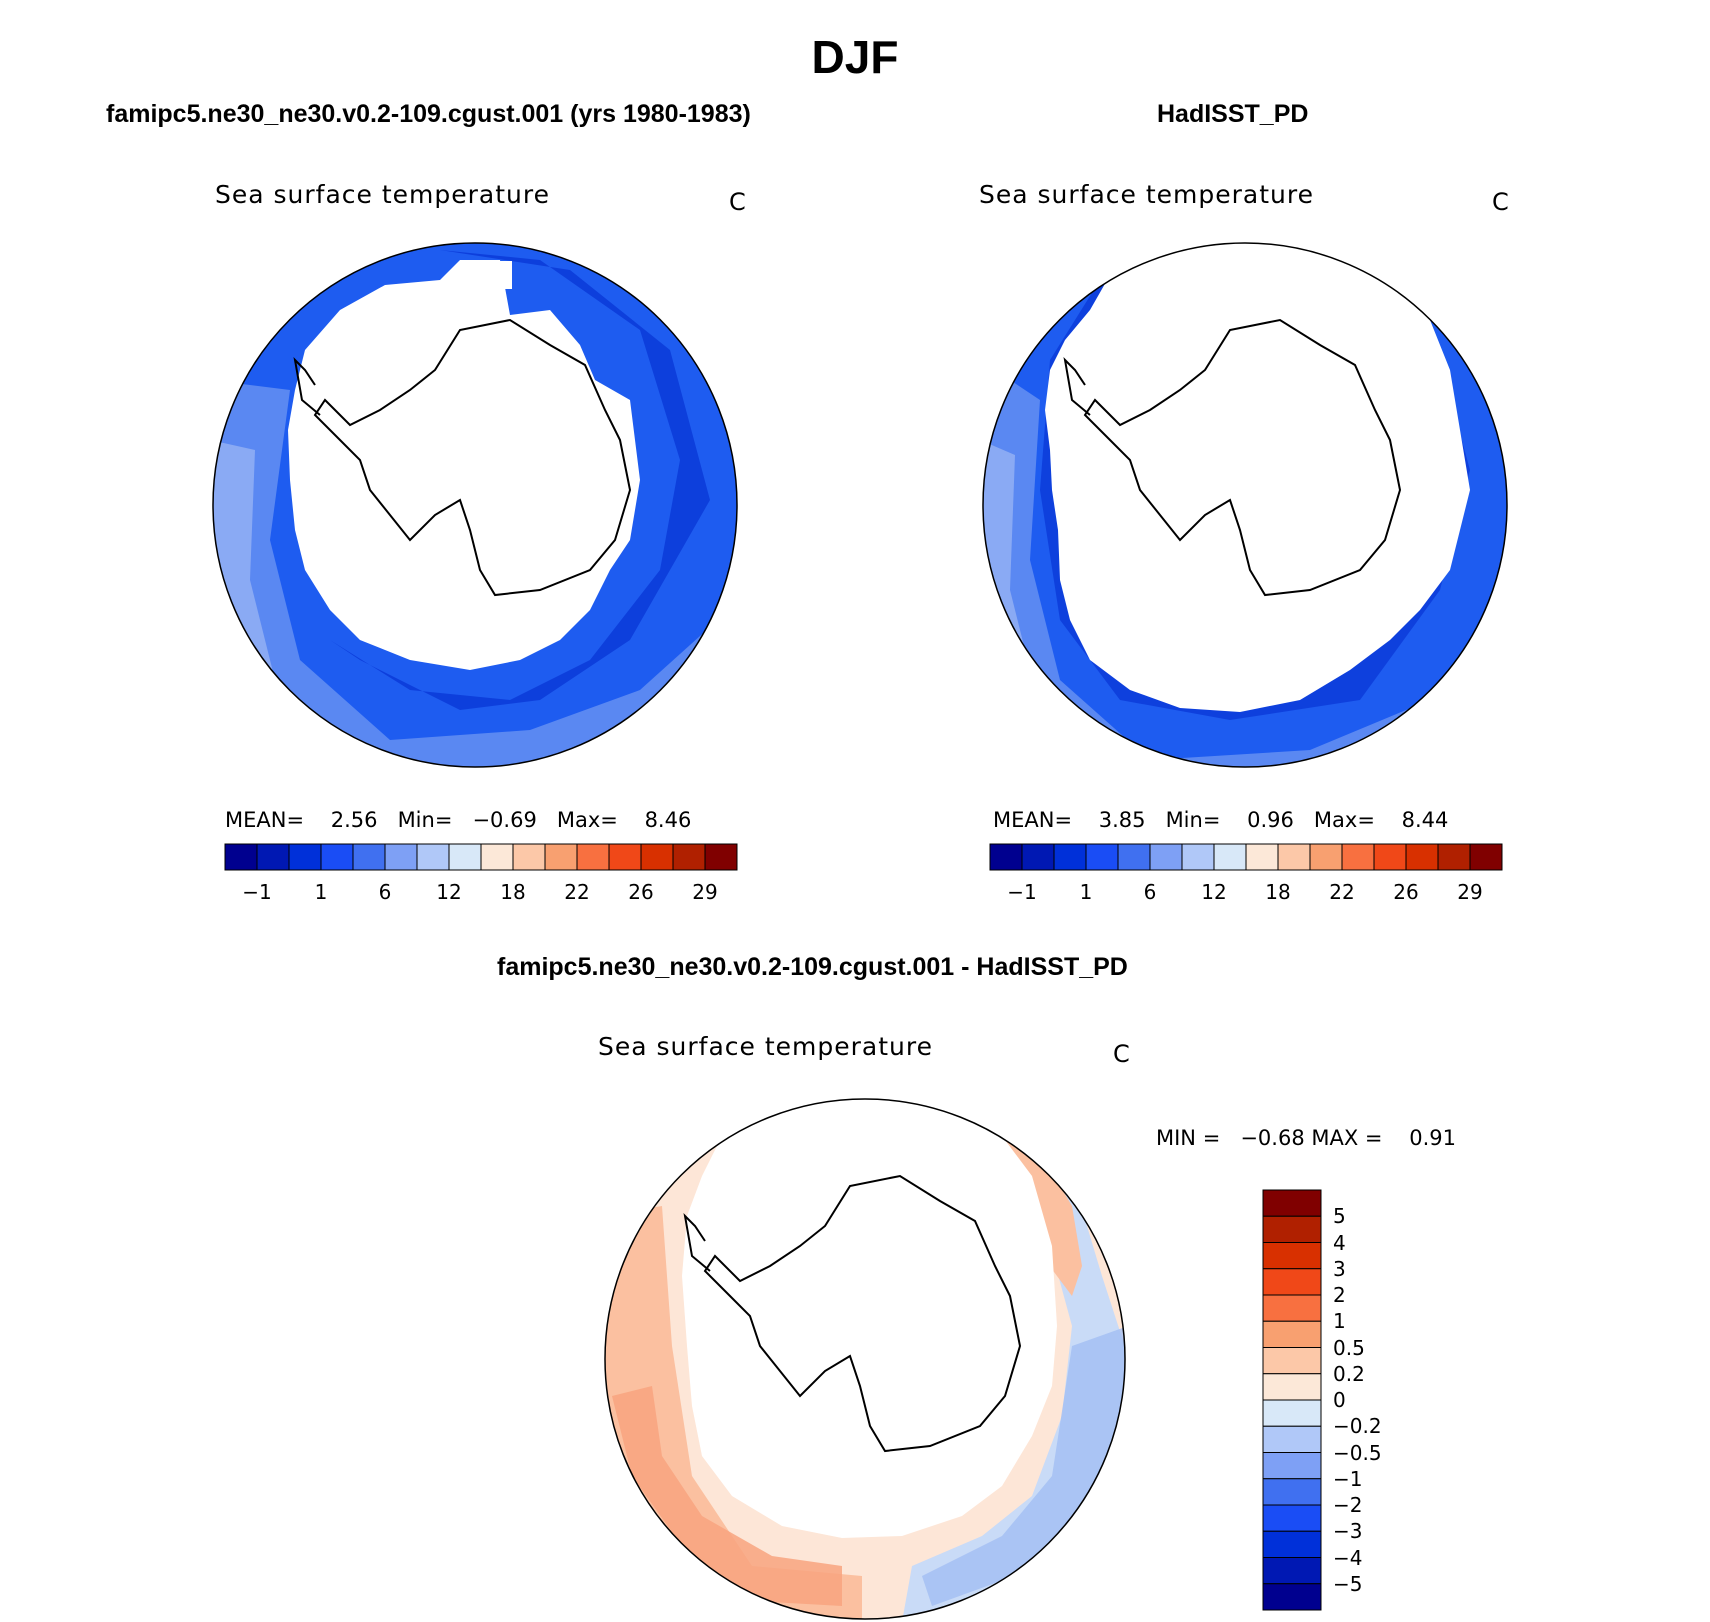 The width and height of the screenshot is (1710, 1622). Describe the element at coordinates (1432, 1138) in the screenshot. I see `diff-max-value: 0.91` at that location.